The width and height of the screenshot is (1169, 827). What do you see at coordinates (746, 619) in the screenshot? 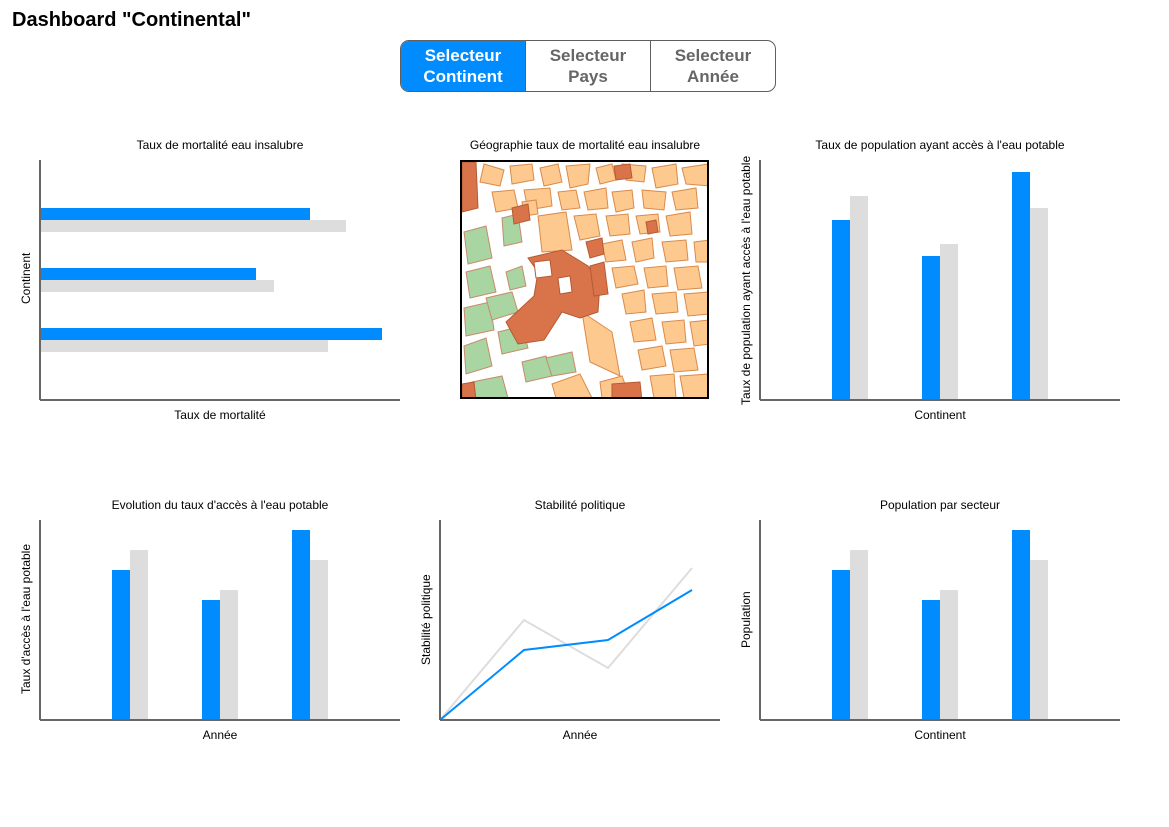
I see `sector-y-axis-label: Population` at bounding box center [746, 619].